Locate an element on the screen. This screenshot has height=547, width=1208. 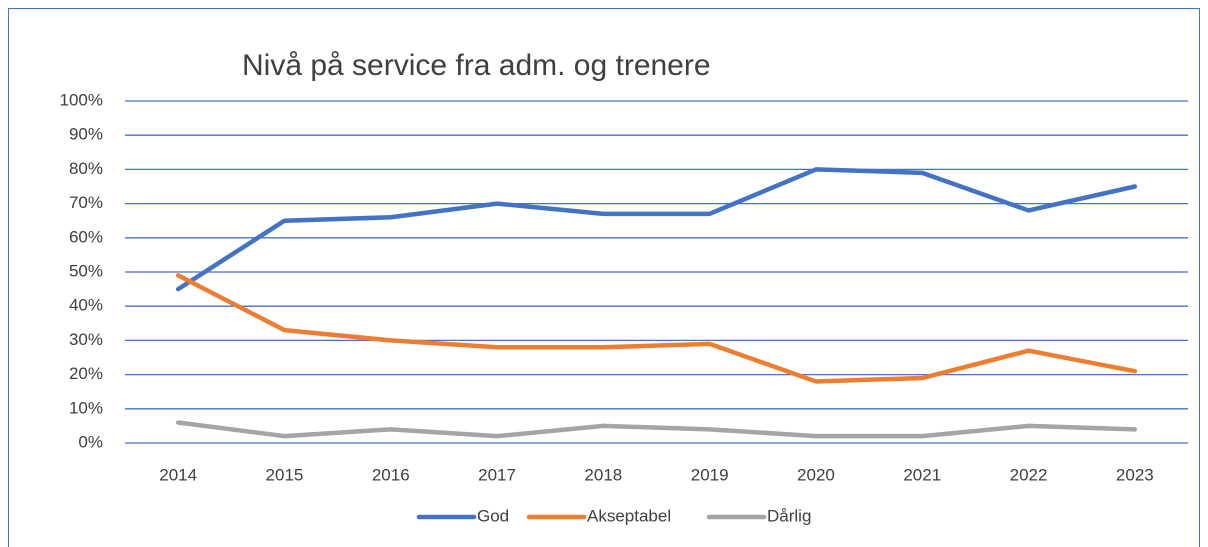
y-tick-label: 20% is located at coordinates (86, 373).